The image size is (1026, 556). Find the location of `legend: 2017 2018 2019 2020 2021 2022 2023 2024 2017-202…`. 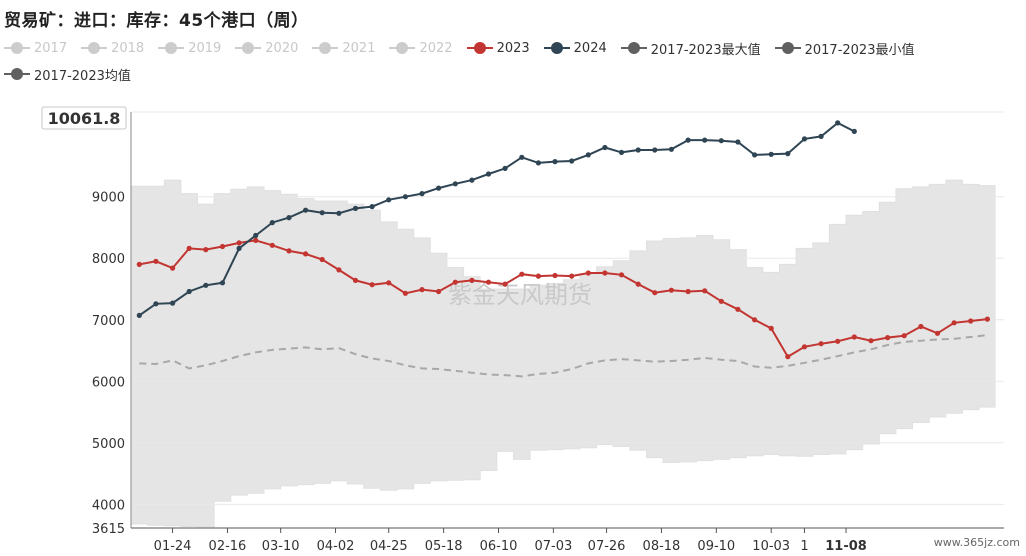

legend: 2017 2018 2019 2020 2021 2022 2023 2024 2017-202… is located at coordinates (514, 61).